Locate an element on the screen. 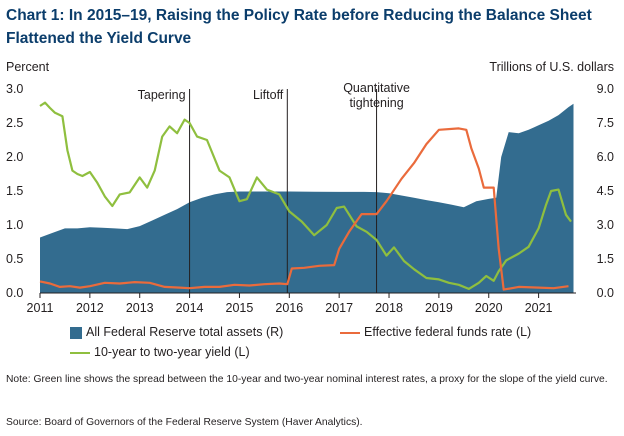  y-right-tick-label-6: 9.0 is located at coordinates (605, 89).